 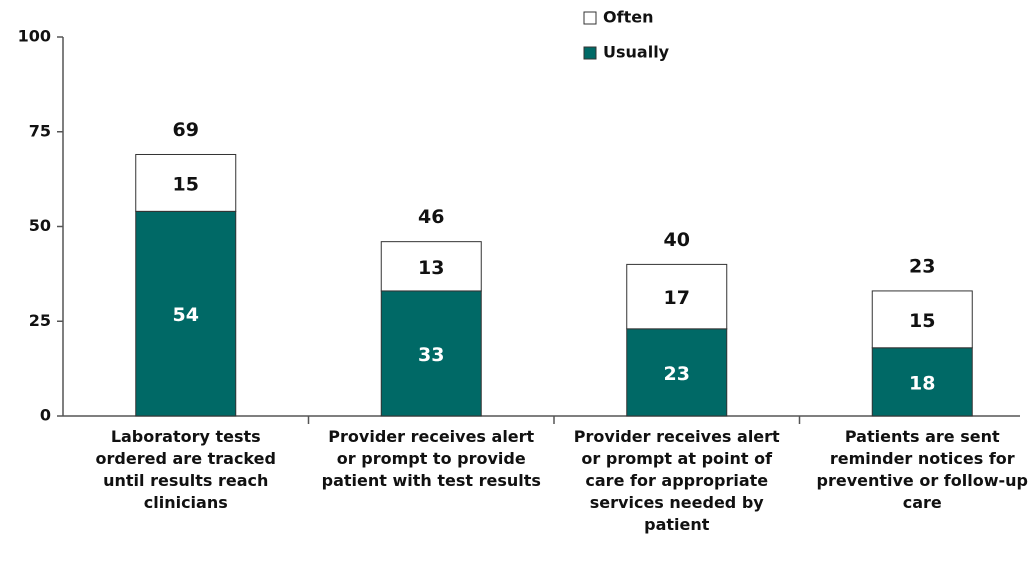 I want to click on y-tick-label: 75, so click(x=40, y=130).